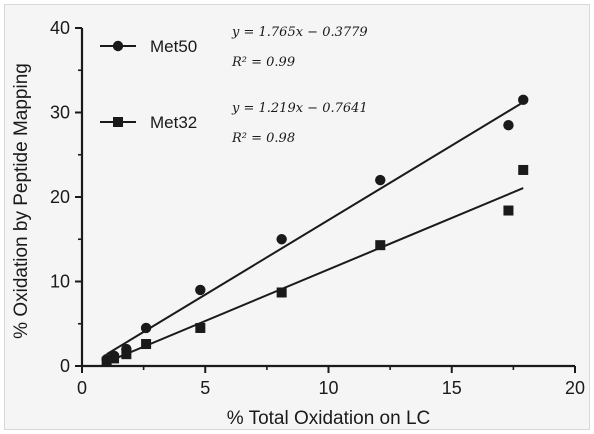 The height and width of the screenshot is (434, 594). Describe the element at coordinates (263, 138) in the screenshot. I see `r-squared: R² = 0.98` at that location.